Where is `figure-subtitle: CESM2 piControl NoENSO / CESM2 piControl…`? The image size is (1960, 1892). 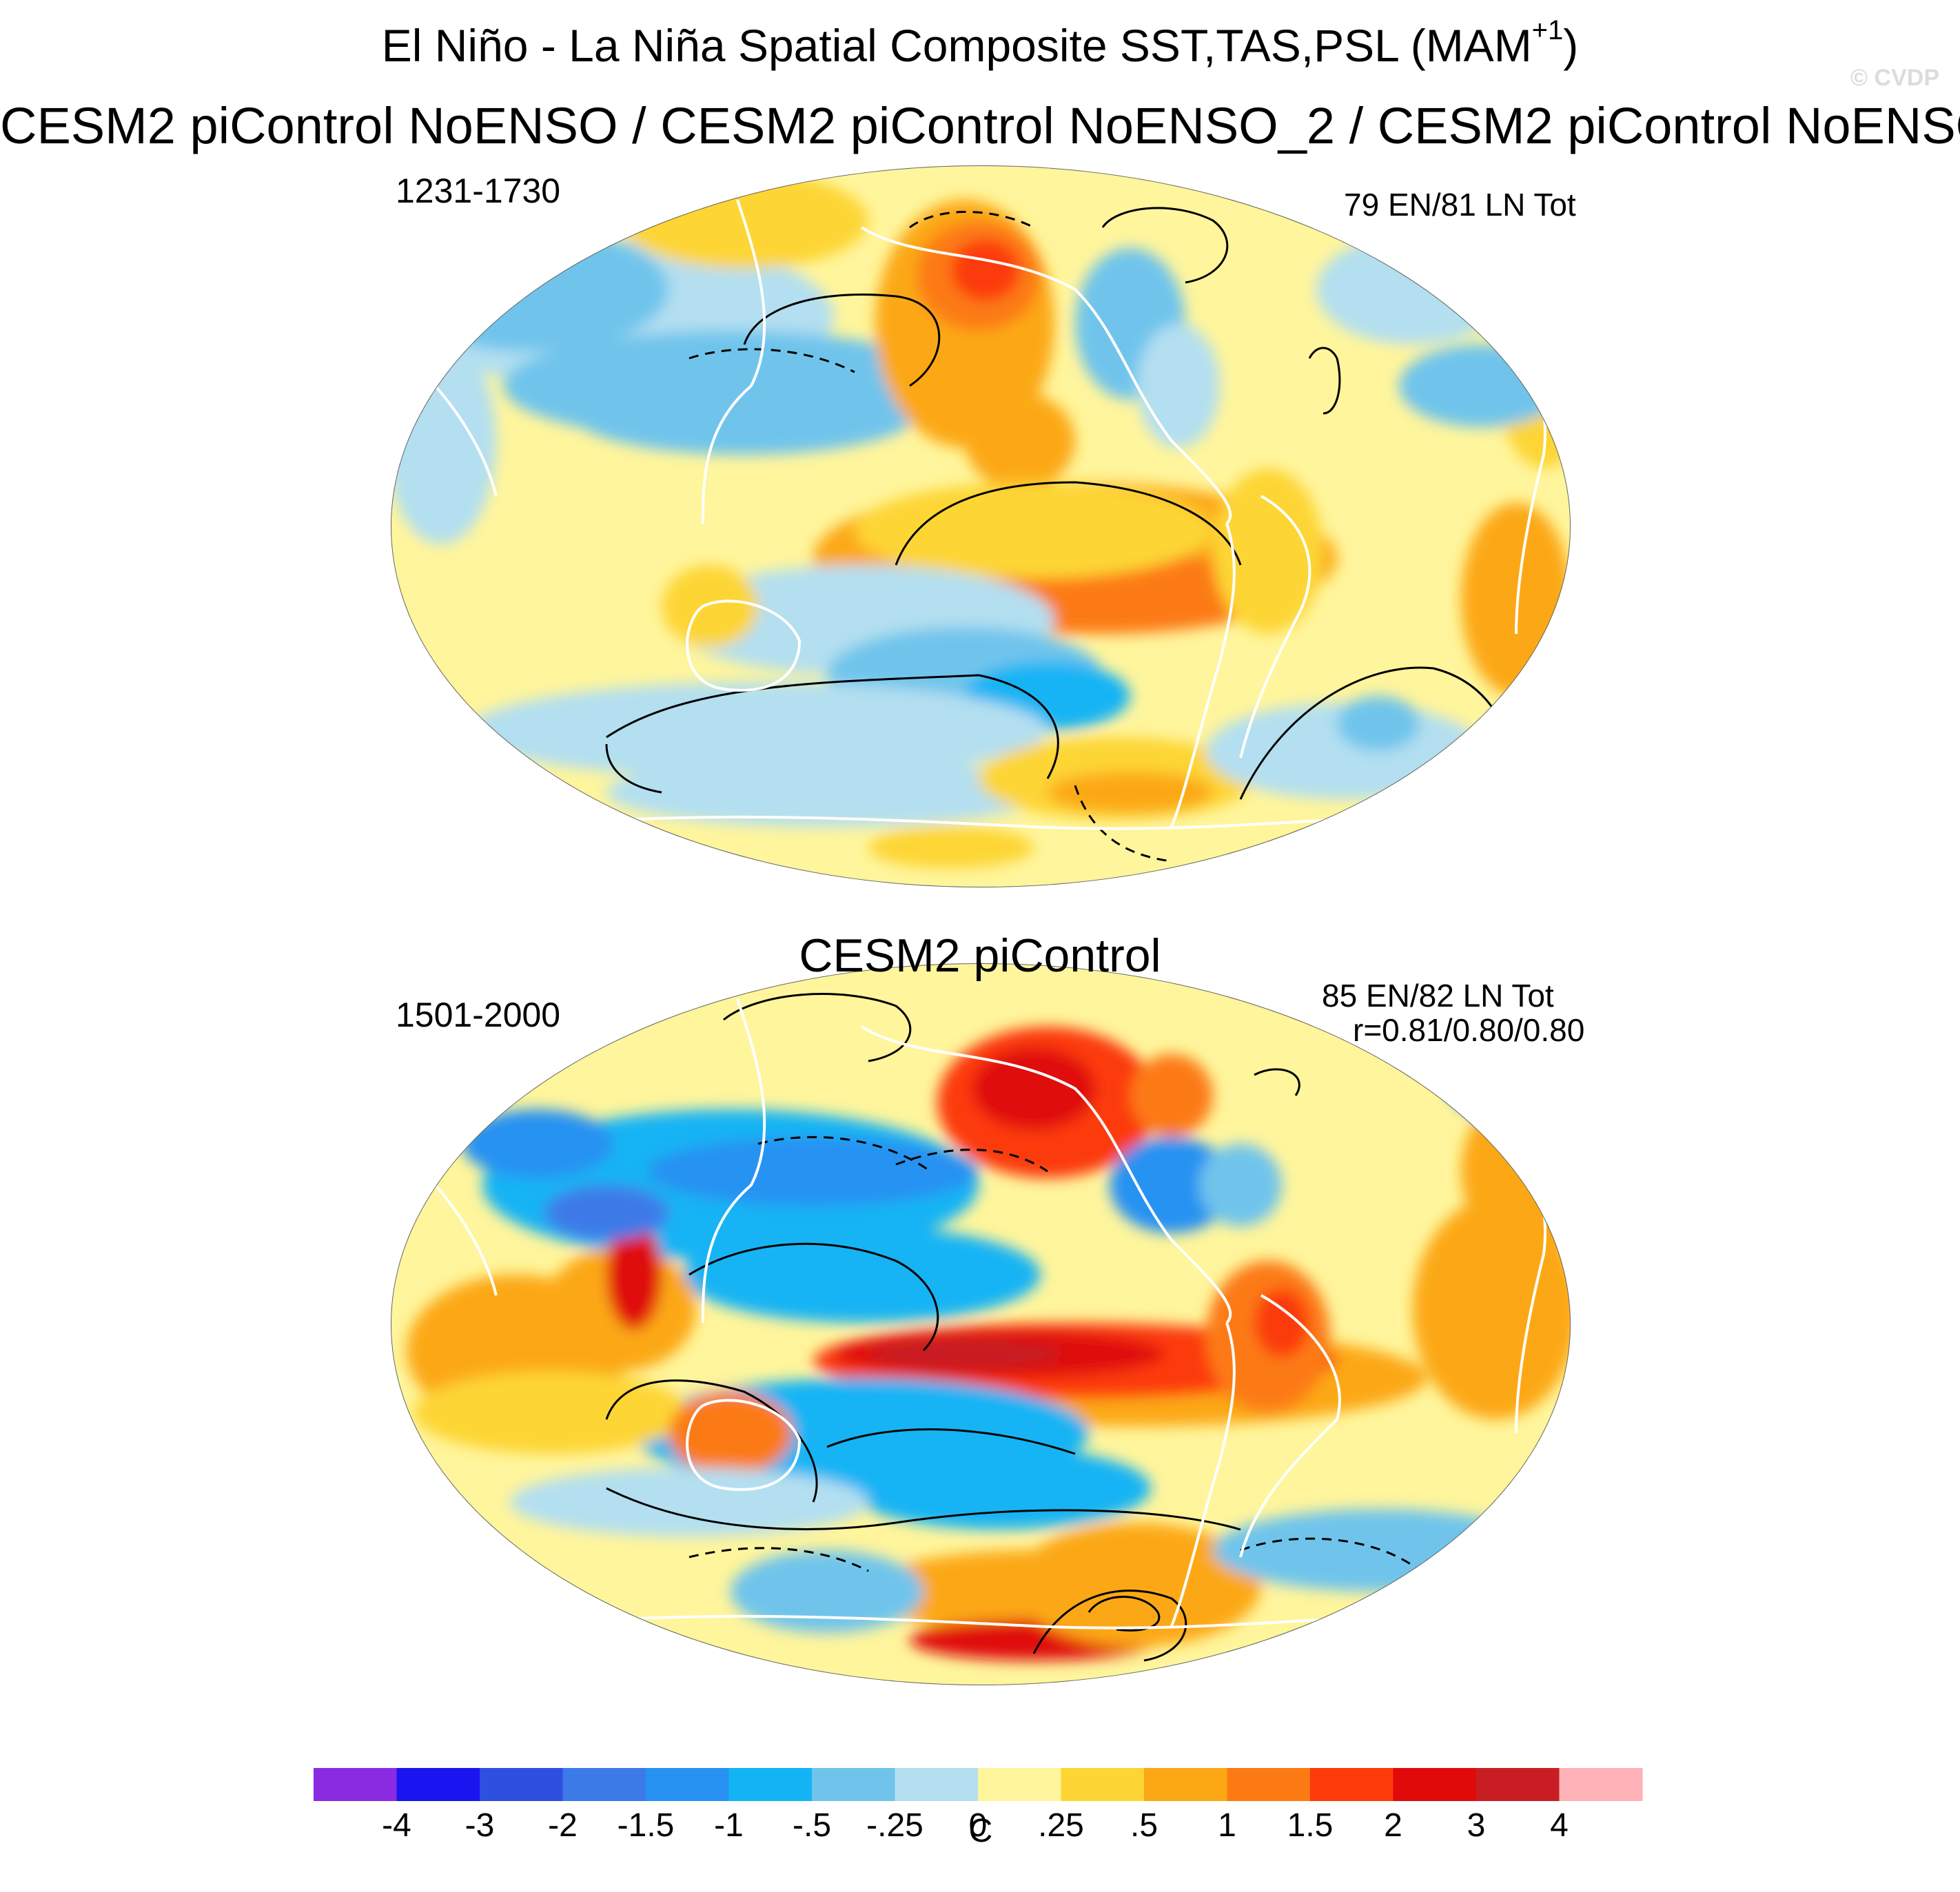
figure-subtitle: CESM2 piControl NoENSO / CESM2 piControl… is located at coordinates (980, 125).